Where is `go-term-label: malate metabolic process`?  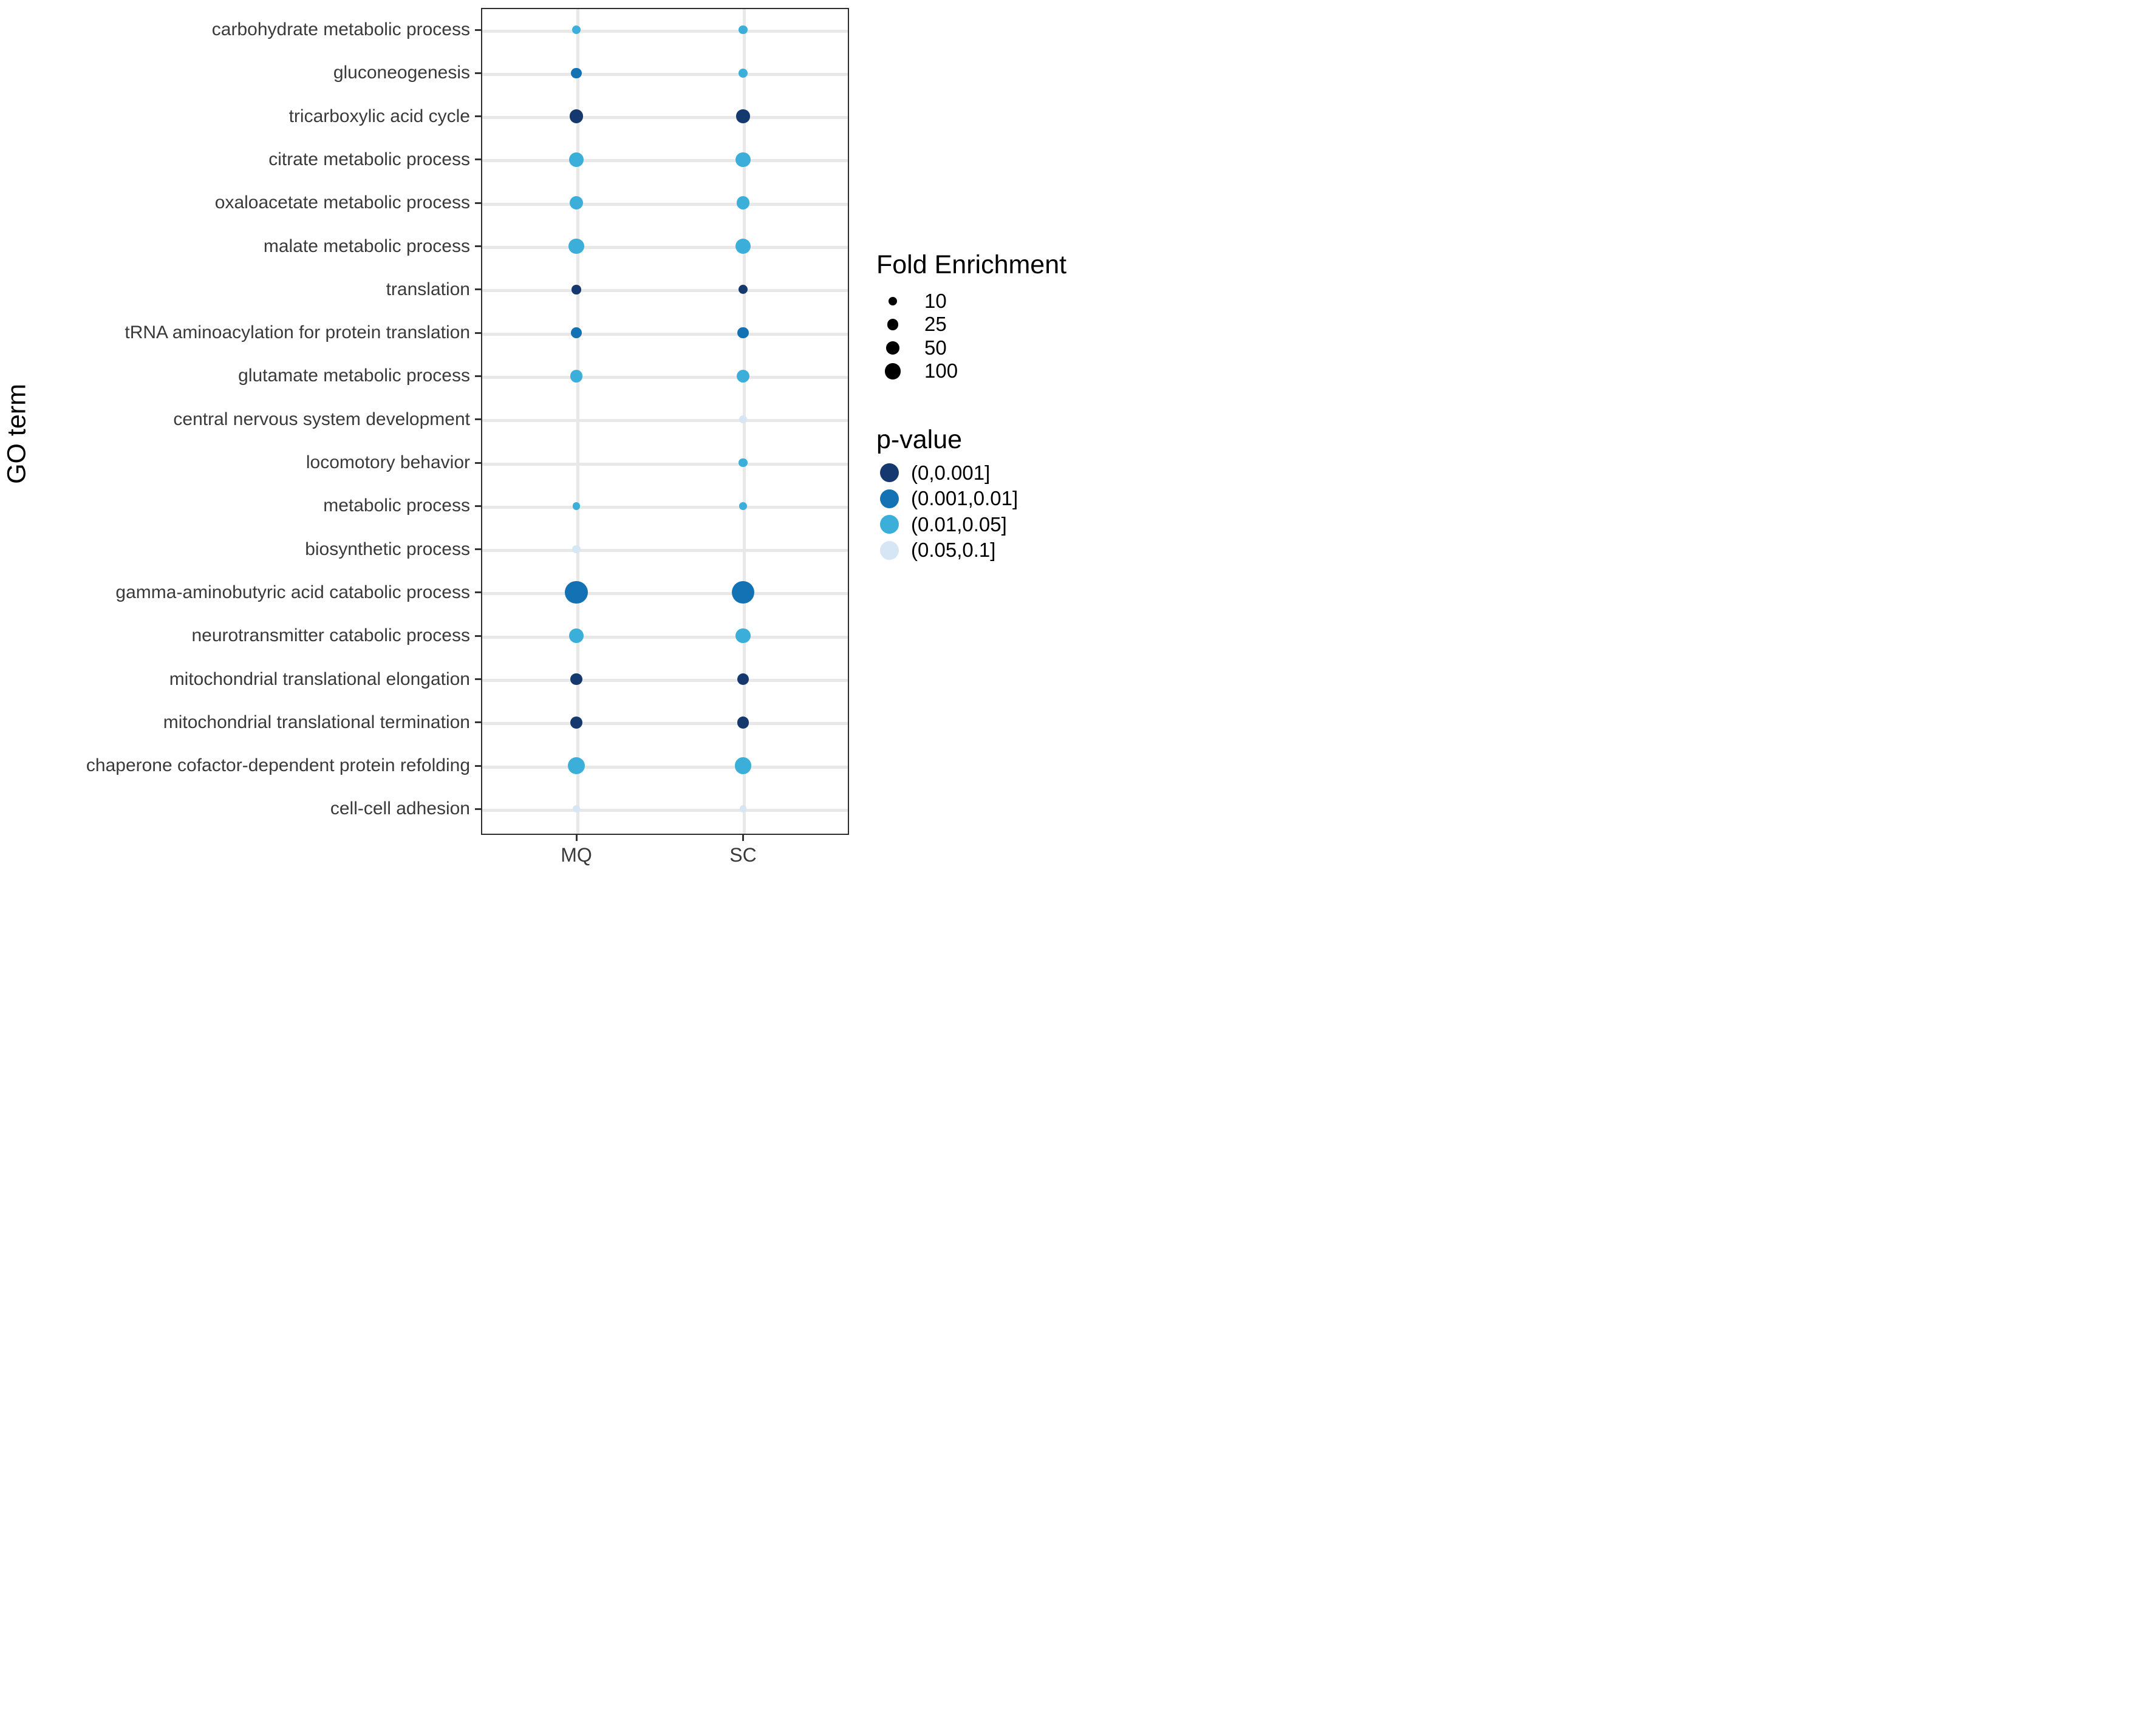 go-term-label: malate metabolic process is located at coordinates (366, 246).